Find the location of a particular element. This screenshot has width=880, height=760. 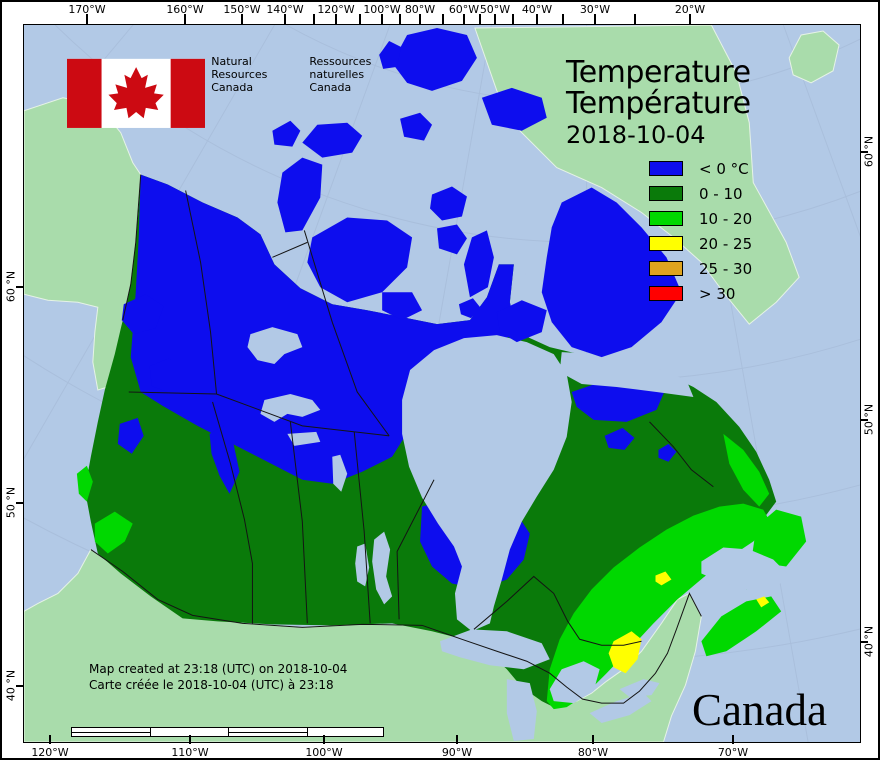

lake-winnipeg is located at coordinates (382, 568).